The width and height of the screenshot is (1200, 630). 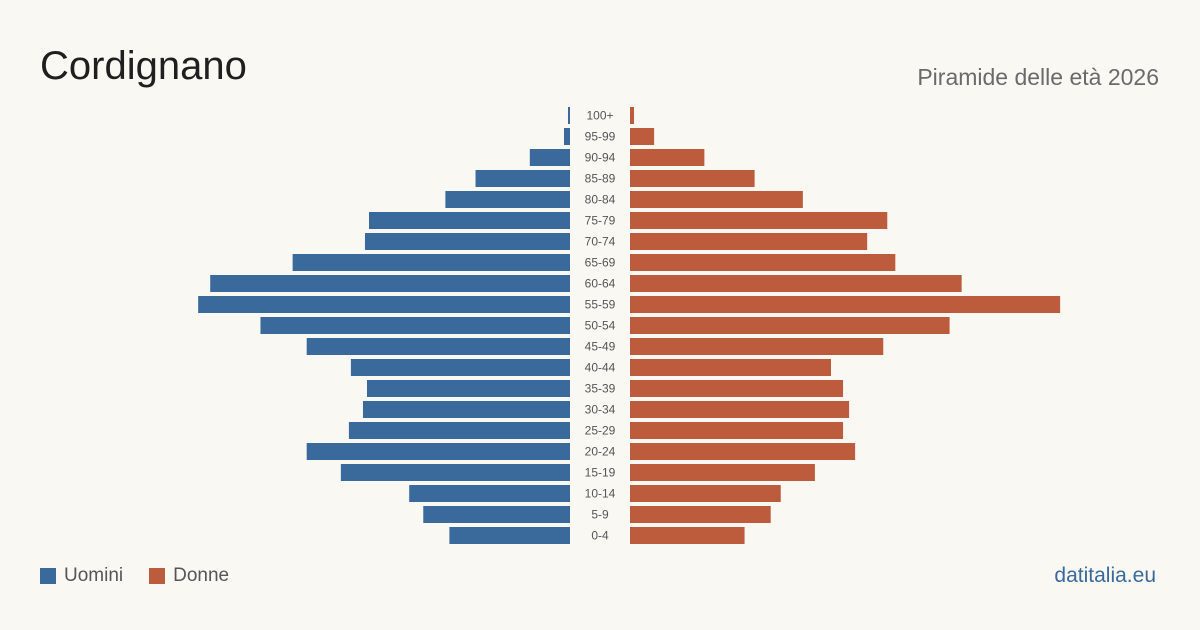 I want to click on bar-men-100+, so click(x=568, y=115).